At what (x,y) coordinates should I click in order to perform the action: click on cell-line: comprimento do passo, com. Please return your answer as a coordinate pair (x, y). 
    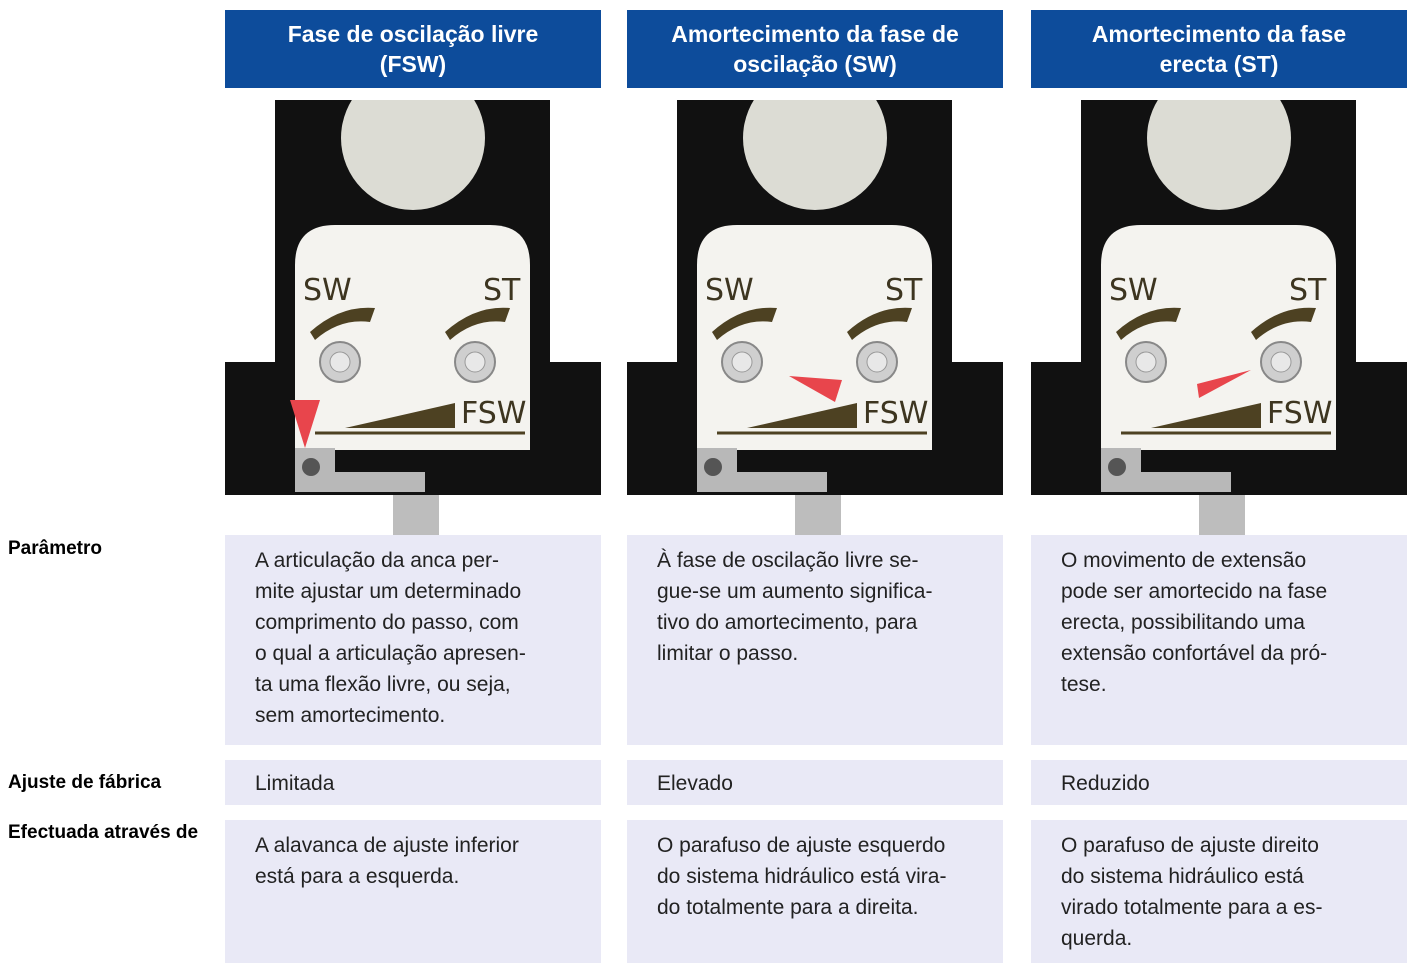
    Looking at the image, I should click on (387, 622).